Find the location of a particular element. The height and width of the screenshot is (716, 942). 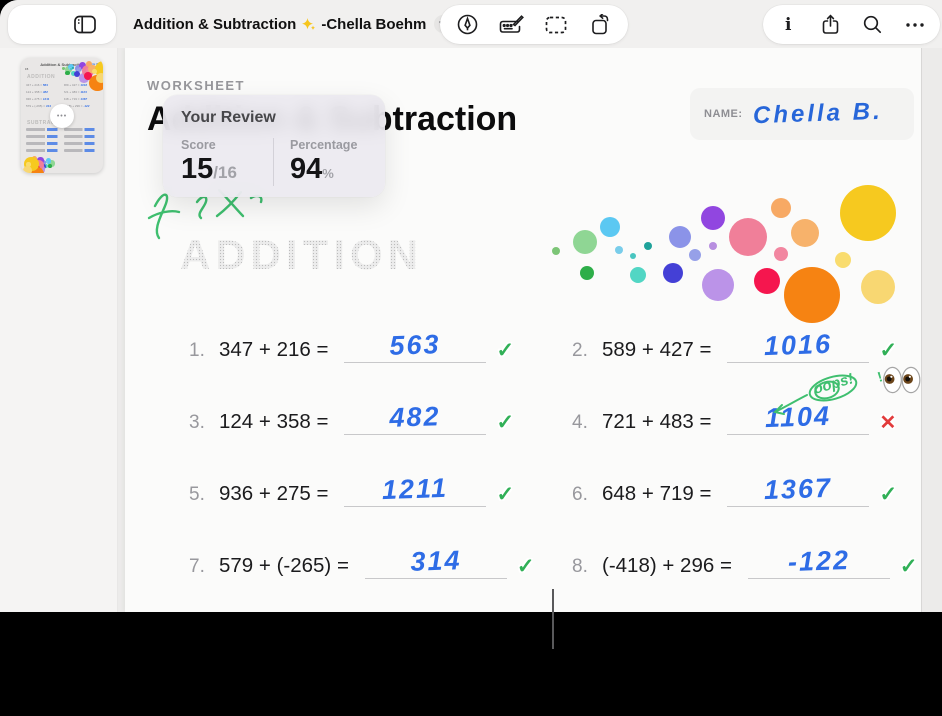

answer-line: 1211 is located at coordinates (415, 490).